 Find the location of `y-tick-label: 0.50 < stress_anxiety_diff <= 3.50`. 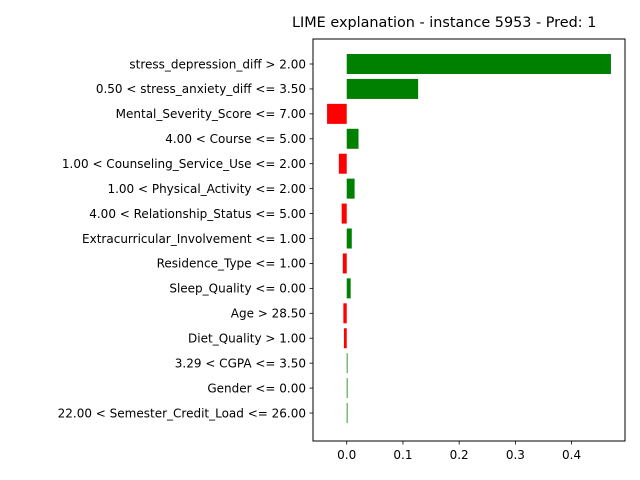

y-tick-label: 0.50 < stress_anxiety_diff <= 3.50 is located at coordinates (201, 89).